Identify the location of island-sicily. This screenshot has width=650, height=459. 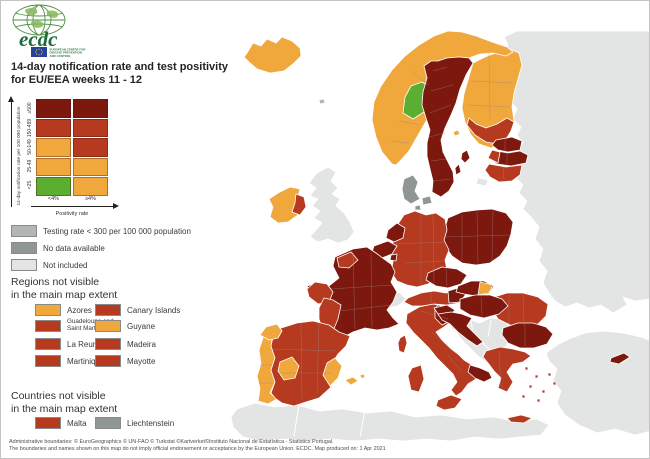
(449, 402).